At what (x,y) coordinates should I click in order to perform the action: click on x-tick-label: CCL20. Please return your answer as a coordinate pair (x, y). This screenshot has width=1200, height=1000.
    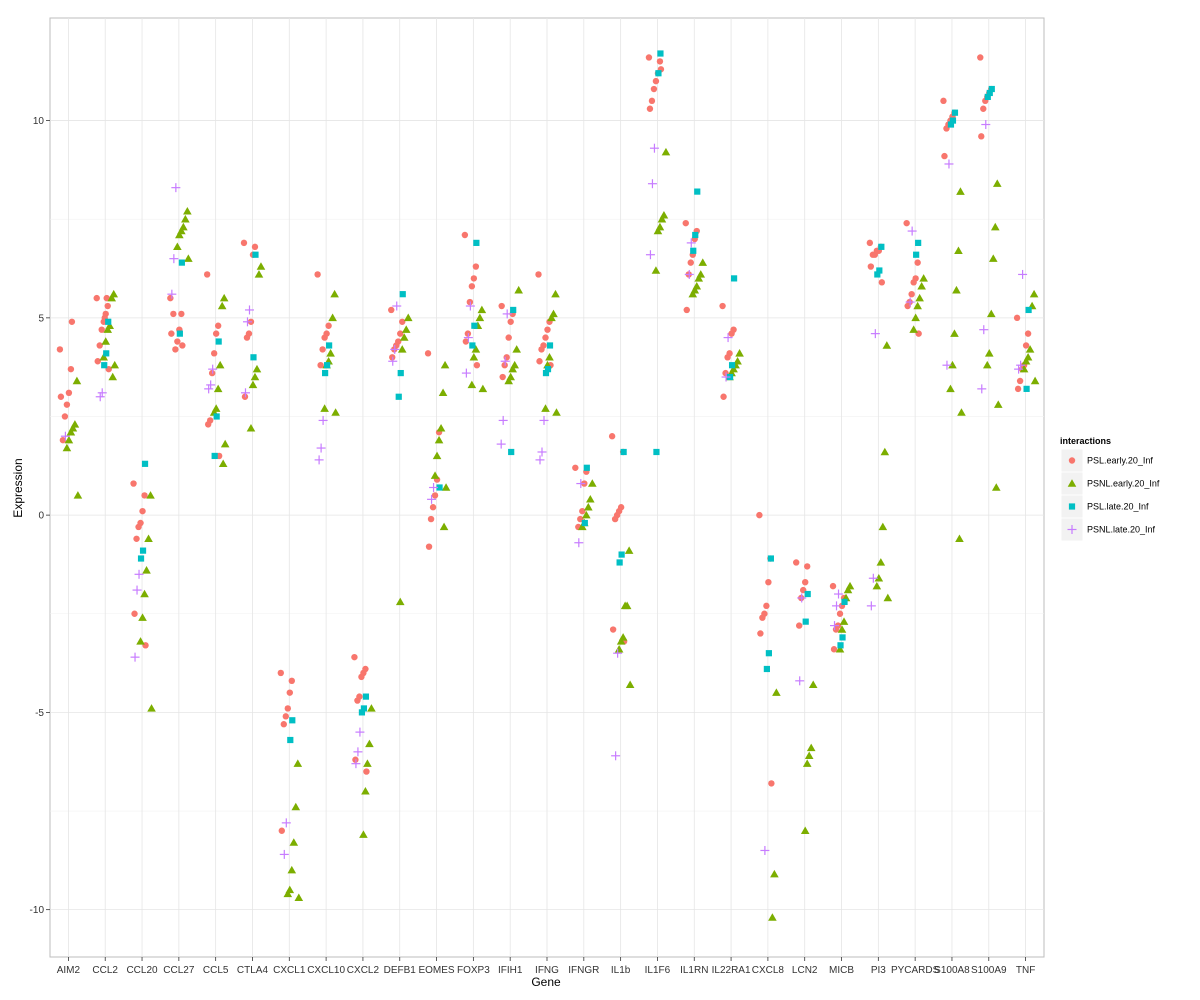
    Looking at the image, I should click on (142, 970).